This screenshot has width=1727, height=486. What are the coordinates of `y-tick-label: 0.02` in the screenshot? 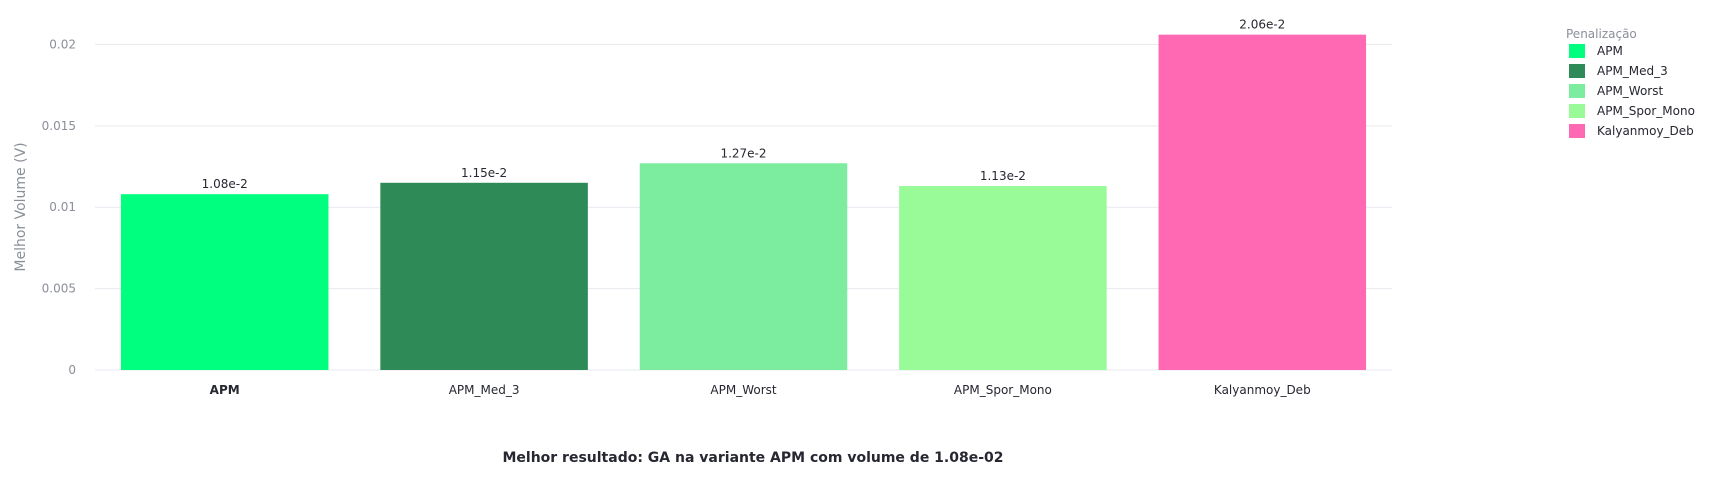 It's located at (62, 44).